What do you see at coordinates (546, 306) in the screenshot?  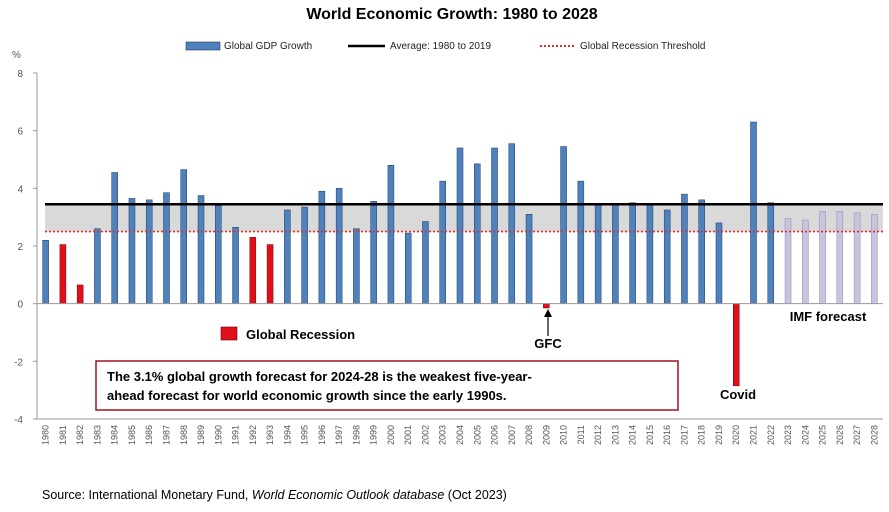 I see `bar-2009` at bounding box center [546, 306].